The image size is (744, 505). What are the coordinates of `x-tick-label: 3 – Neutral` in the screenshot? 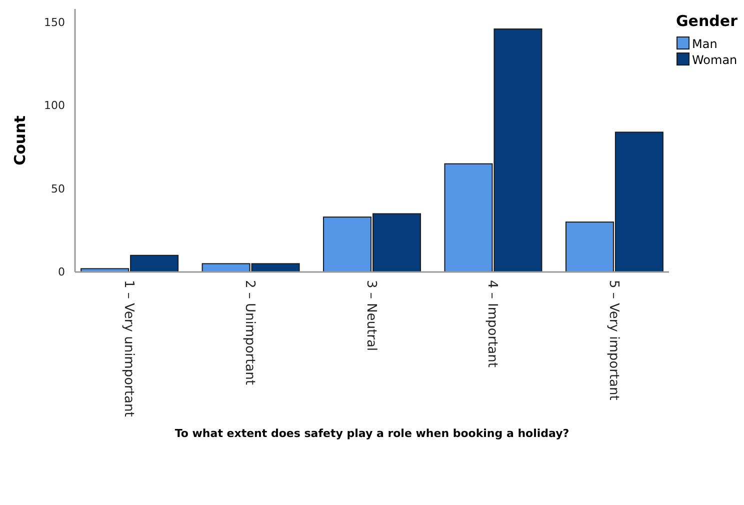 It's located at (370, 316).